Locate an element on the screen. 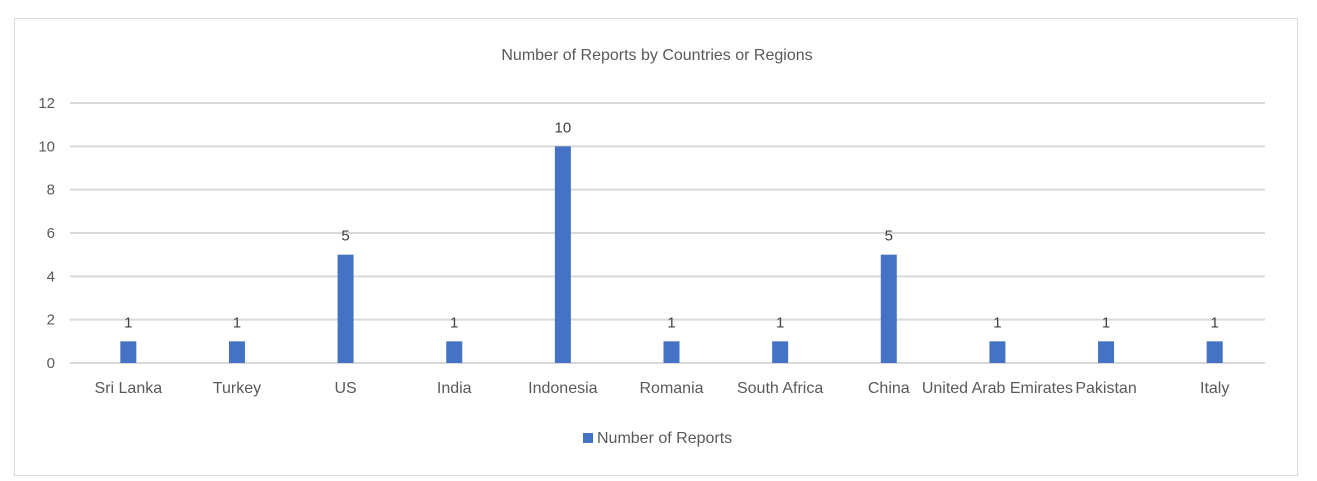 Image resolution: width=1317 pixels, height=481 pixels. data-label: 10 is located at coordinates (563, 127).